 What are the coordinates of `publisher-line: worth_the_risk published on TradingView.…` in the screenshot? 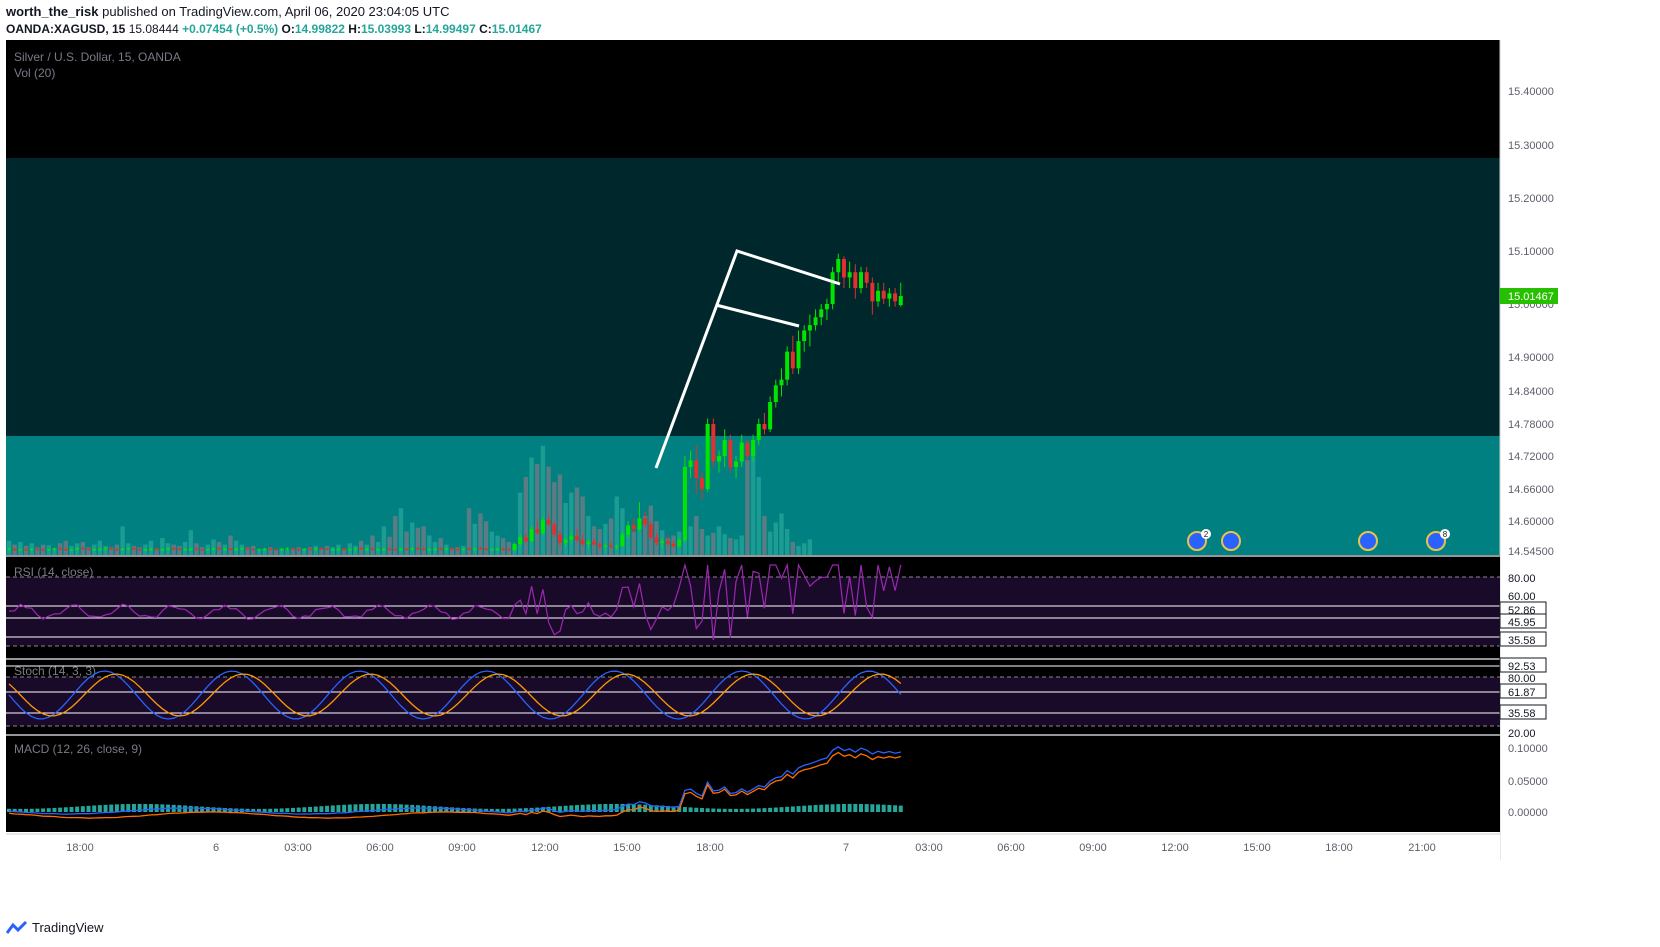 It's located at (227, 11).